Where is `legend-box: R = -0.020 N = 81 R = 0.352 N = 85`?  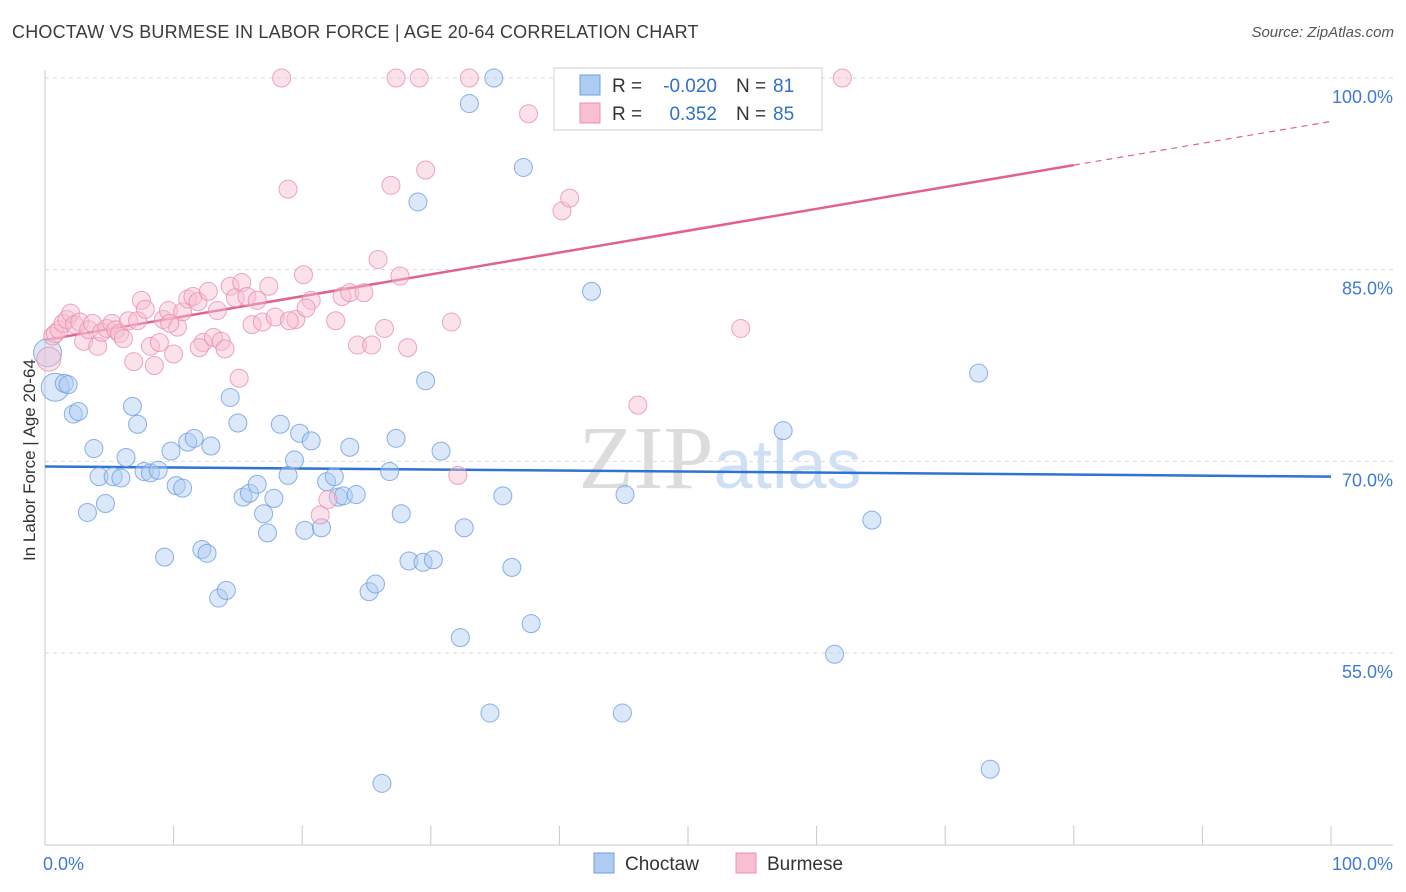 legend-box: R = -0.020 N = 81 R = 0.352 N = 85 is located at coordinates (688, 99).